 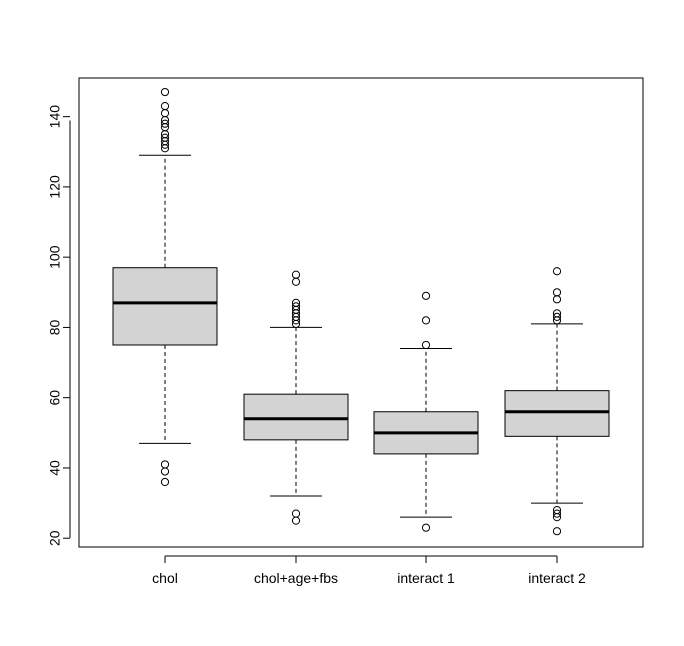 I want to click on x-category-label: interact 1, so click(x=426, y=578).